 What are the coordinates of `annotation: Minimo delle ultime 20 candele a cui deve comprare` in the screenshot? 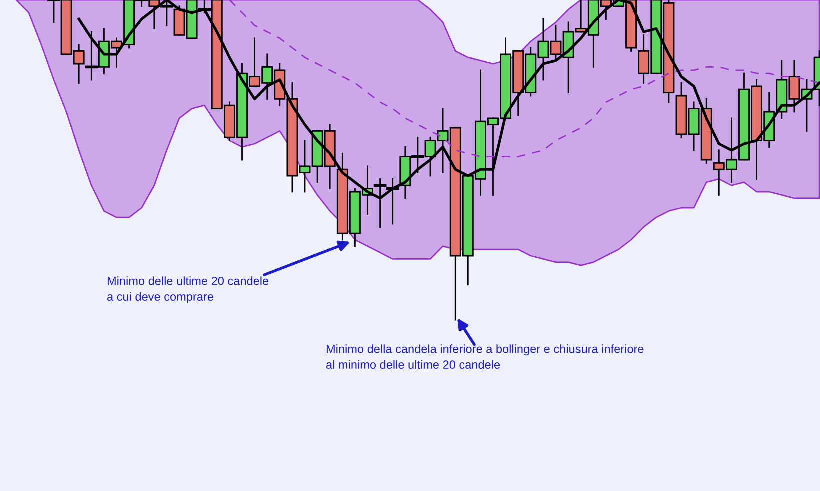 It's located at (188, 290).